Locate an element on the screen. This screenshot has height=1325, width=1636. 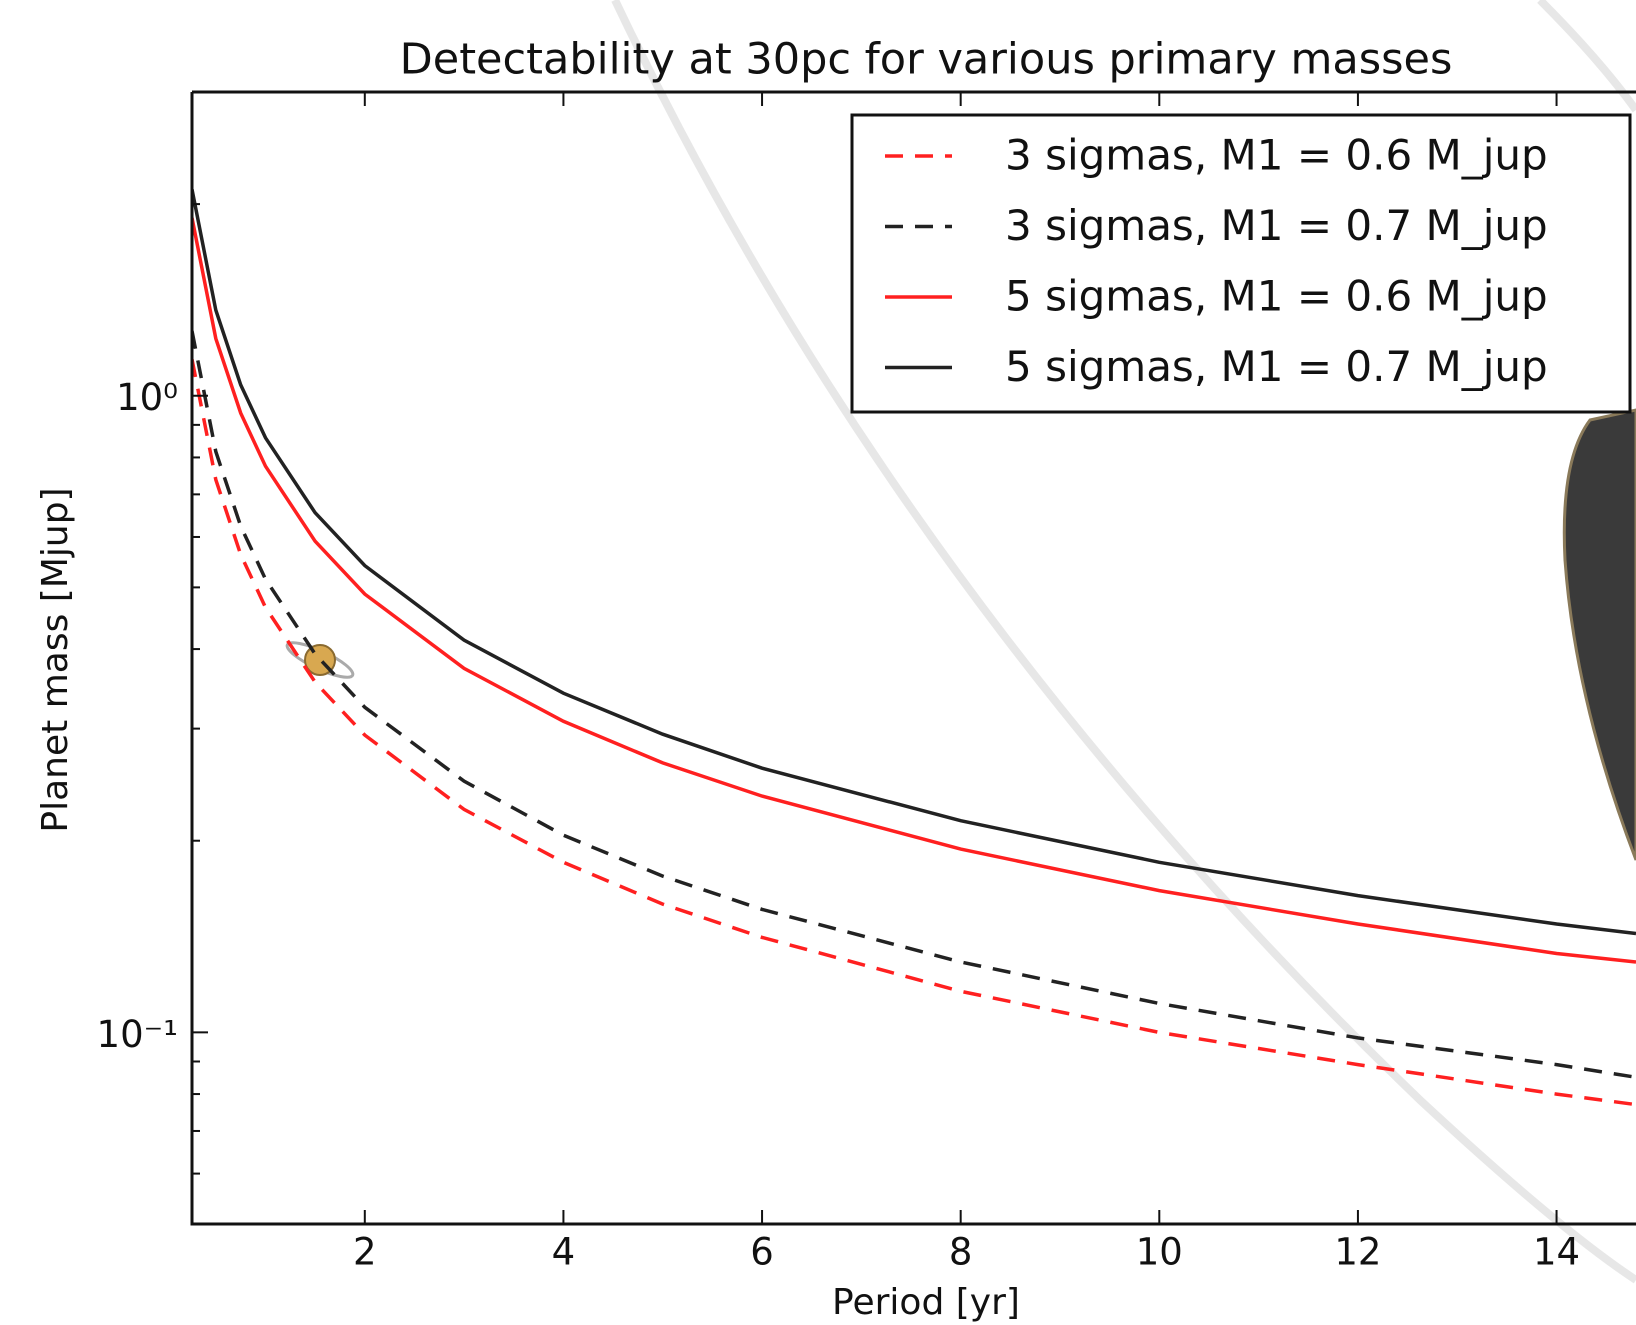
y-axis-label: Planet mass [Mjup] is located at coordinates (55, 659).